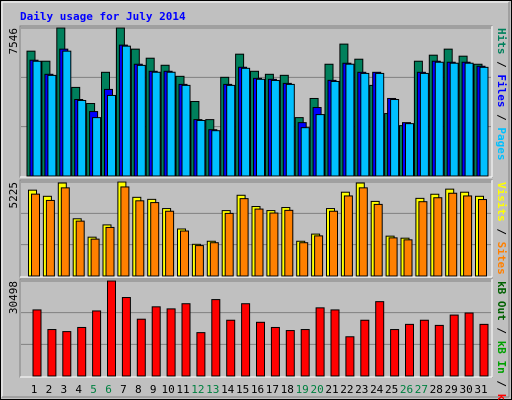 Image resolution: width=512 pixels, height=400 pixels. Describe the element at coordinates (78, 389) in the screenshot. I see `x-tick-label: 4` at that location.